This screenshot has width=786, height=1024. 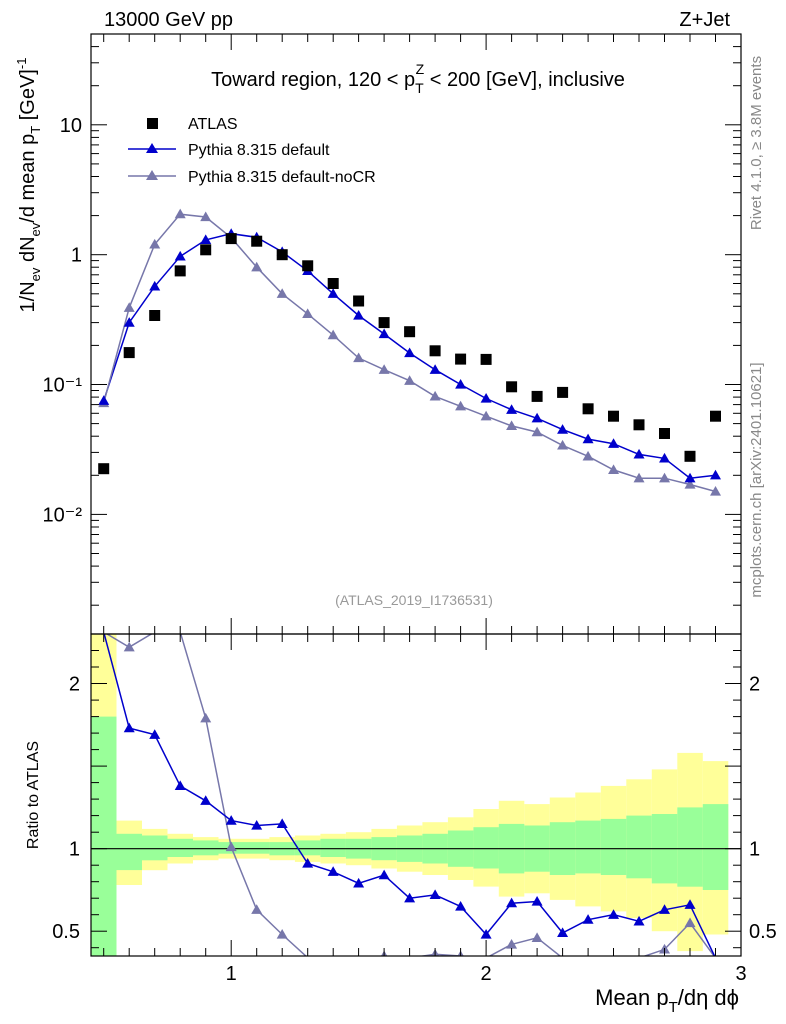 I want to click on main-ytick-label: 10⁻¹, so click(x=63, y=386).